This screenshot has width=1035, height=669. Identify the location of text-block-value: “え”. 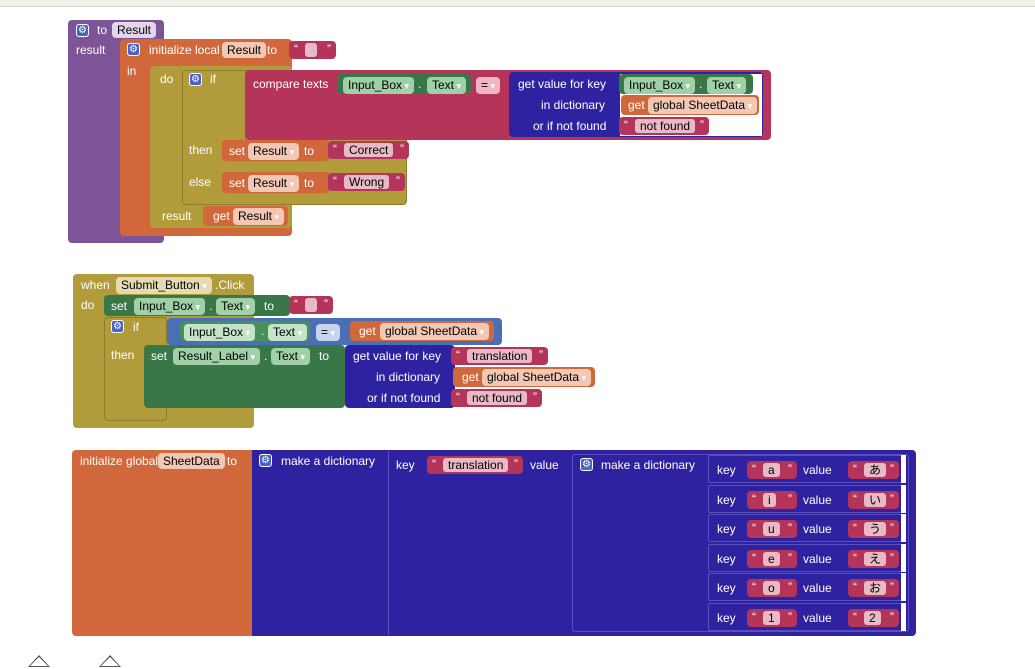
(873, 559).